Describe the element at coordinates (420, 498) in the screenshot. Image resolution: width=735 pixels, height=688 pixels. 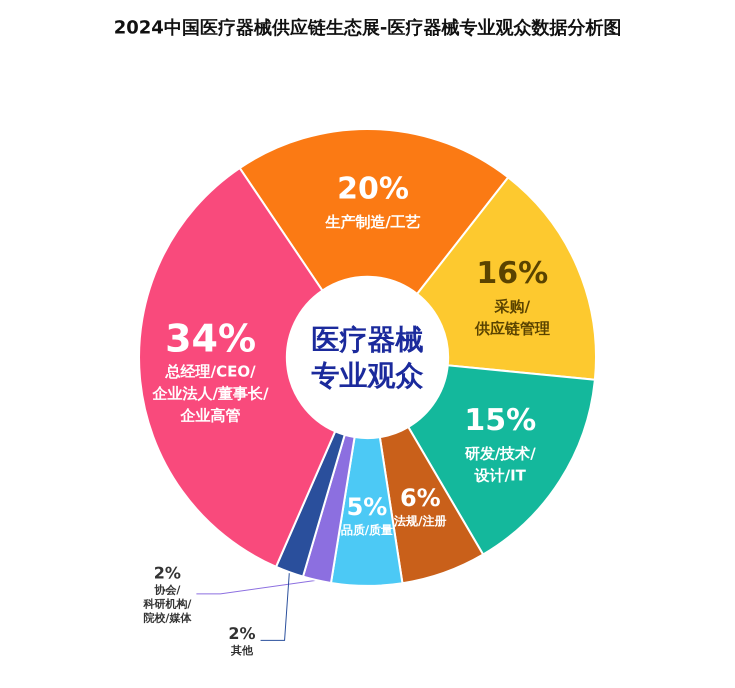
I see `data-label: 6%` at that location.